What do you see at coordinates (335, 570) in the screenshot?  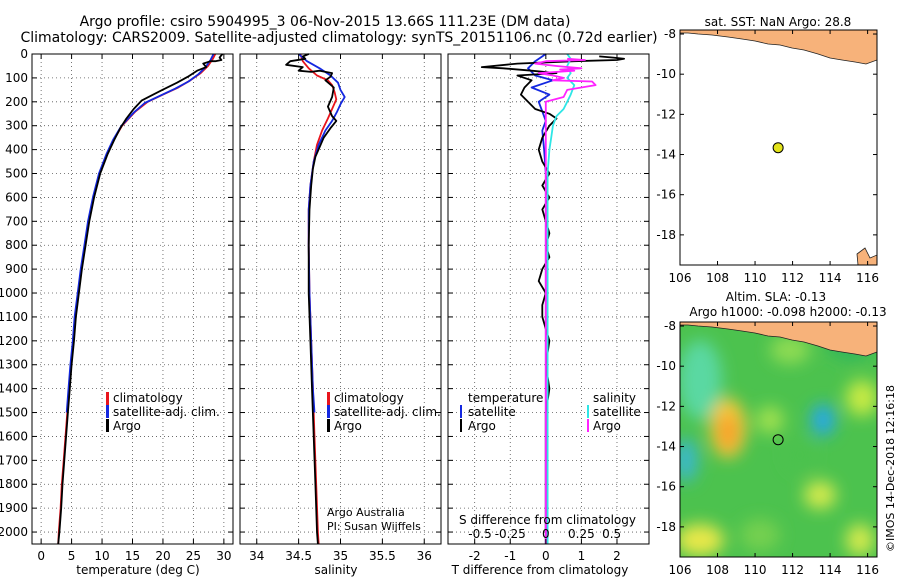 I see `salinity-xlabel: salinity` at bounding box center [335, 570].